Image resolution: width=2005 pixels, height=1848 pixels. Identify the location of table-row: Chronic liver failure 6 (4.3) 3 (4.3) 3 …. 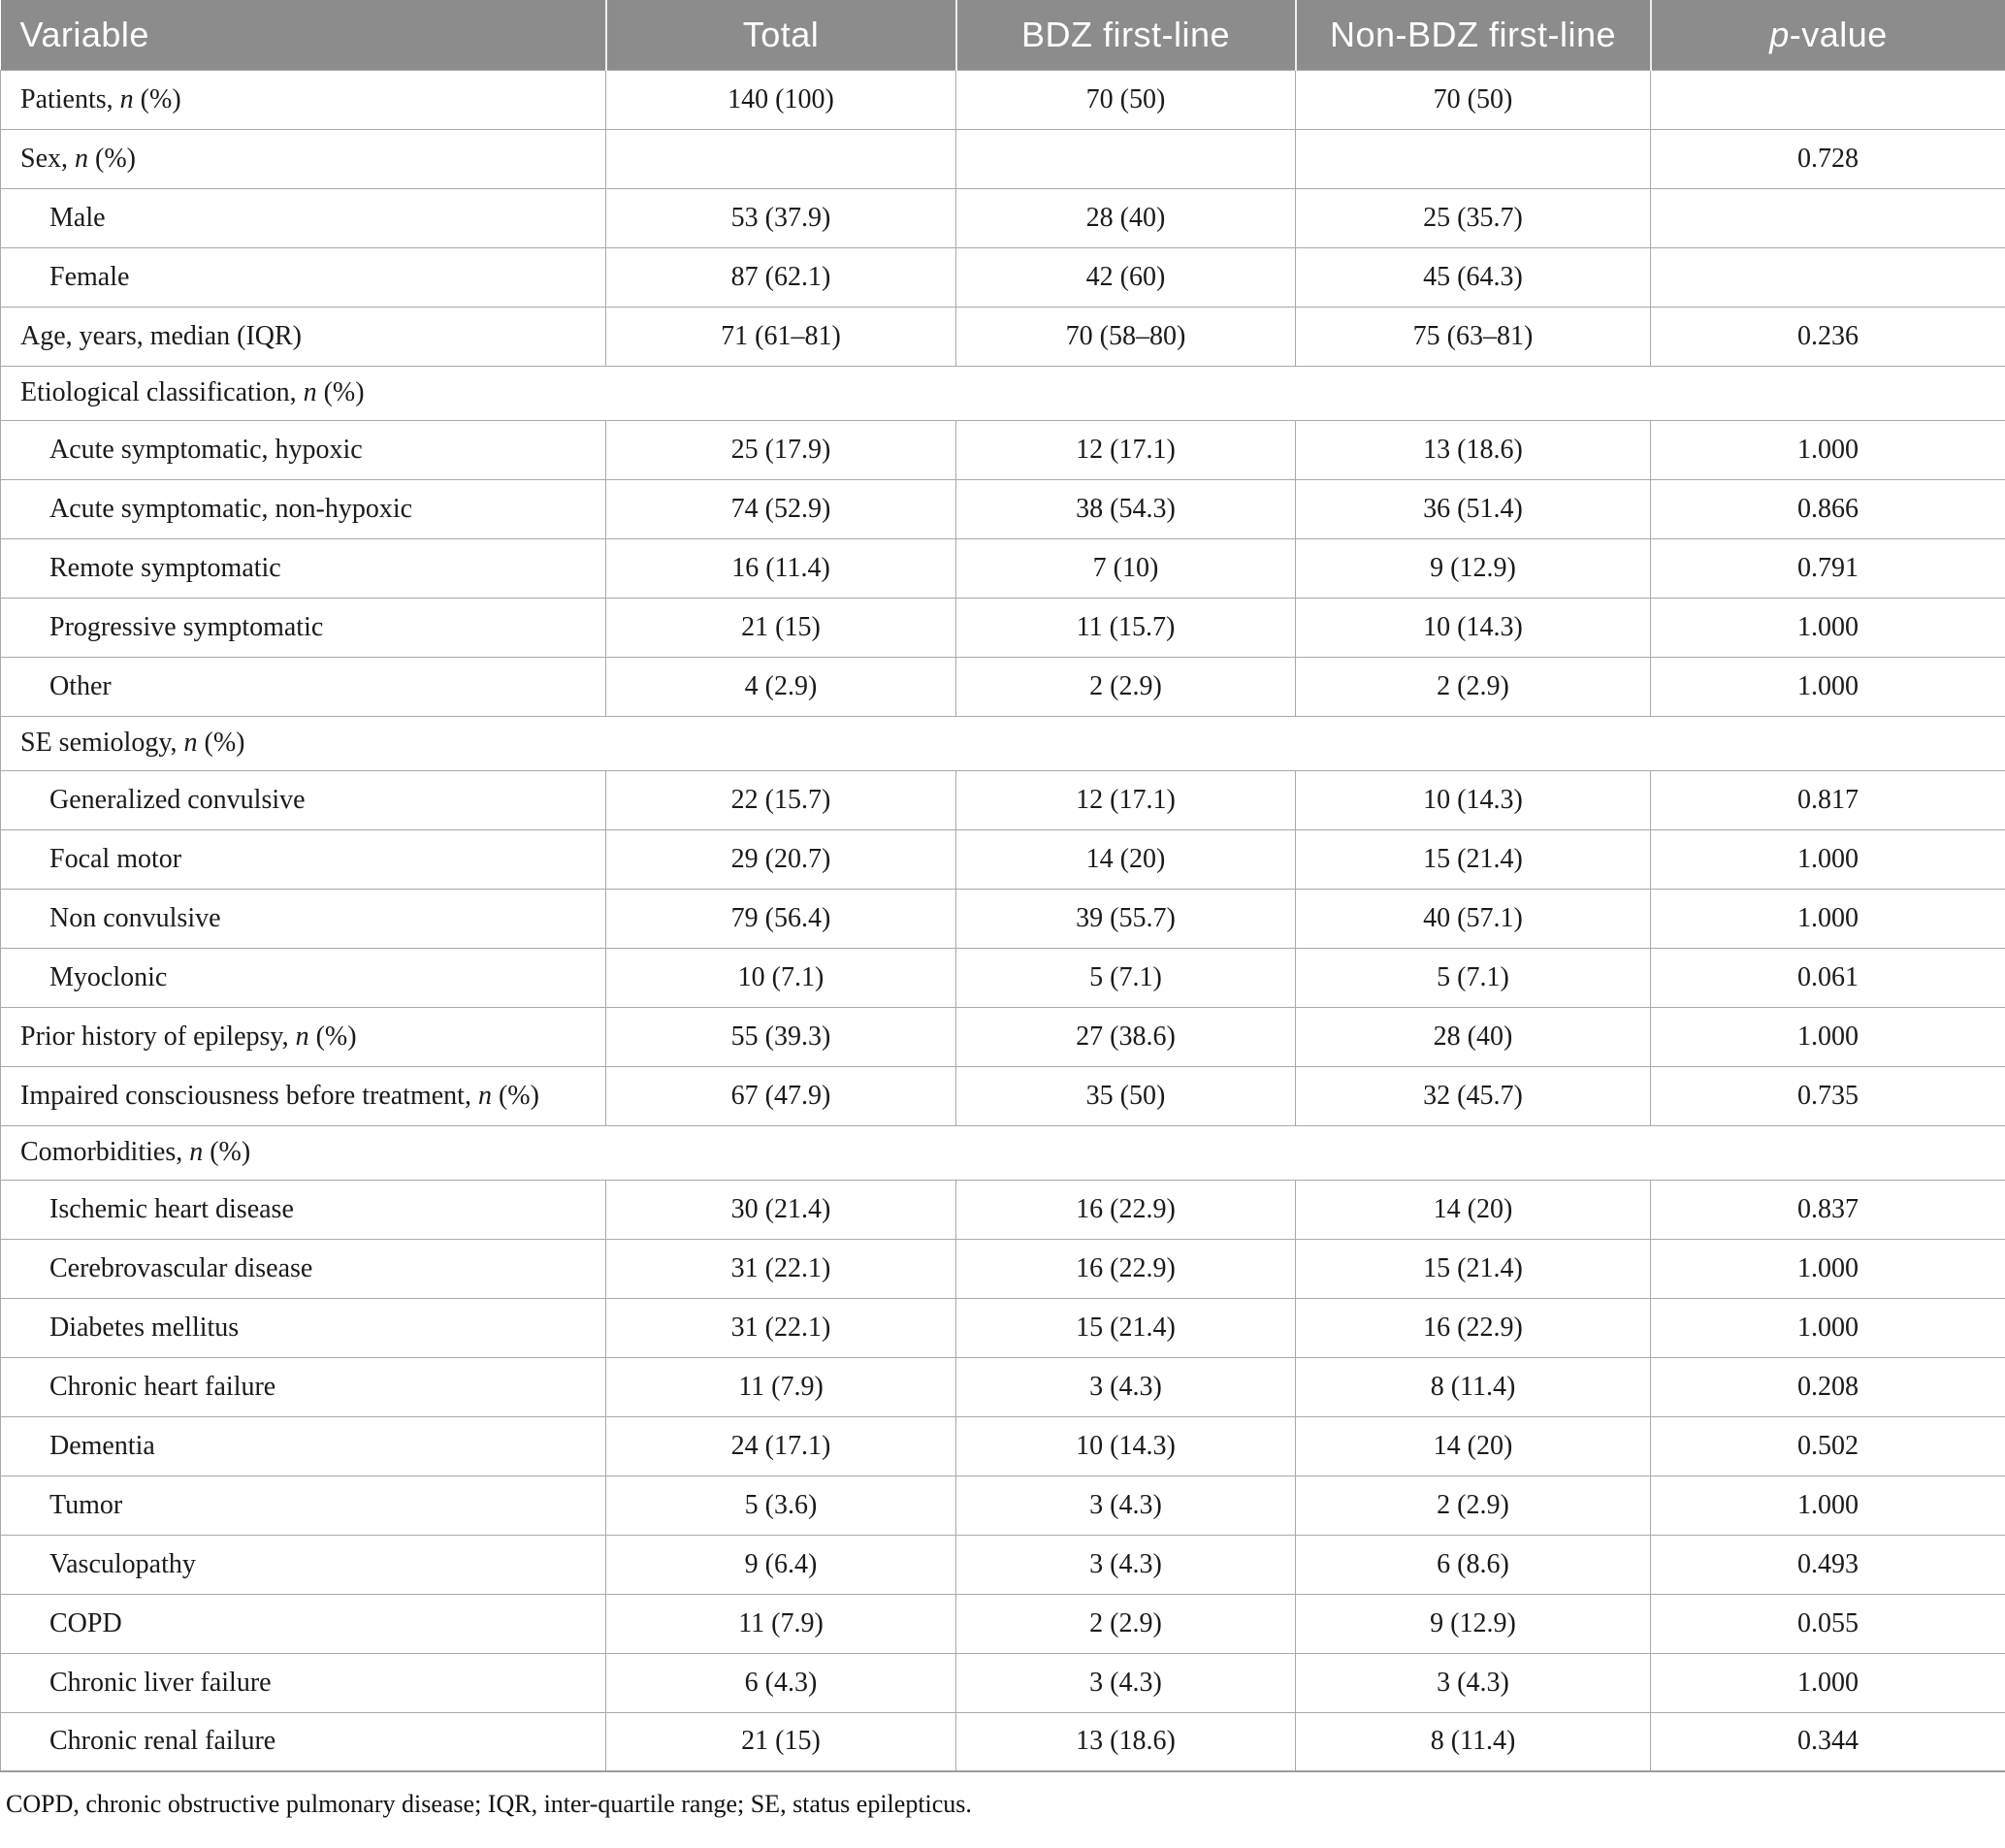
(1002, 1683).